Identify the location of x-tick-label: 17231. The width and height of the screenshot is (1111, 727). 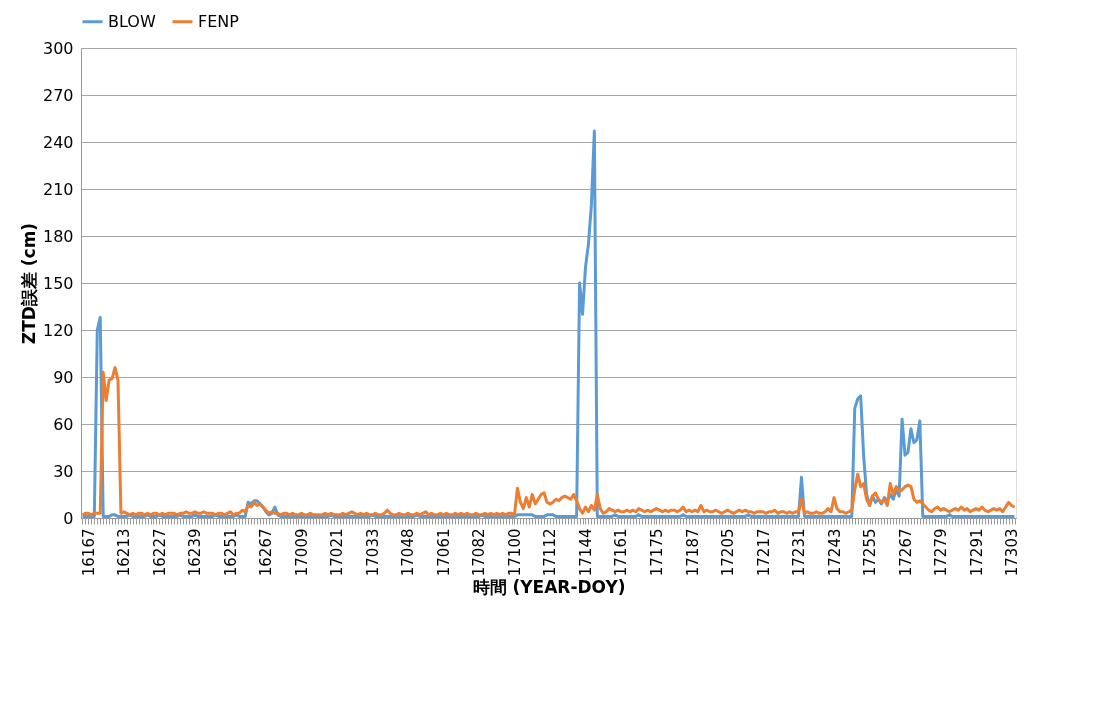
(799, 552).